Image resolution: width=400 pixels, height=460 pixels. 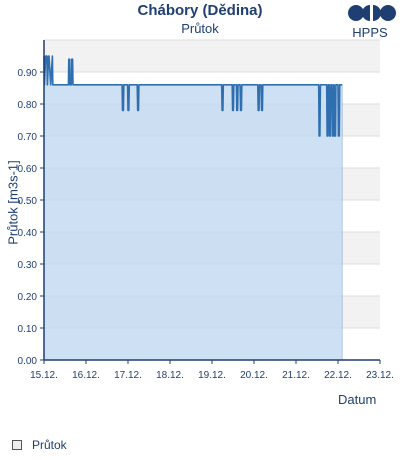 I want to click on grid-band, so click(x=212, y=56).